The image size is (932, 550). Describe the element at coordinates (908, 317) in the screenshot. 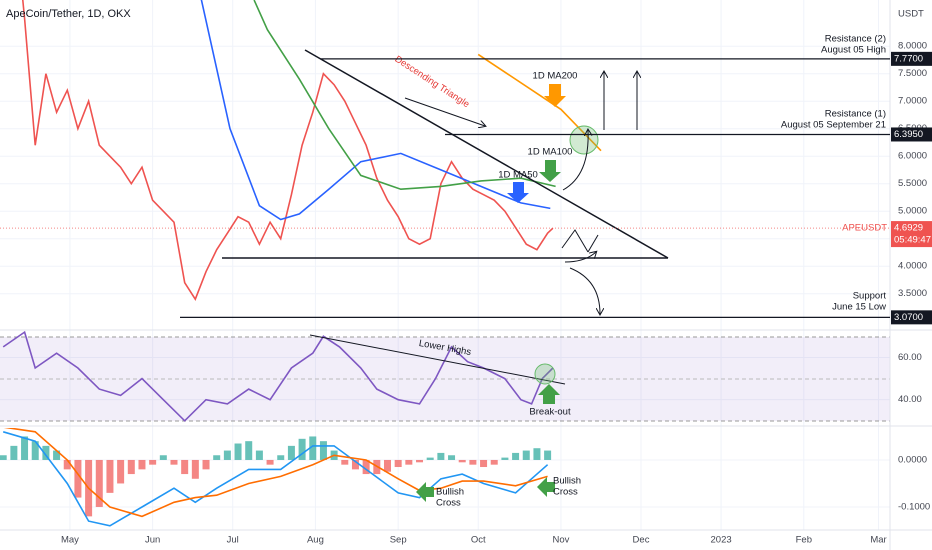

I see `price-box-label: 3.0700` at that location.